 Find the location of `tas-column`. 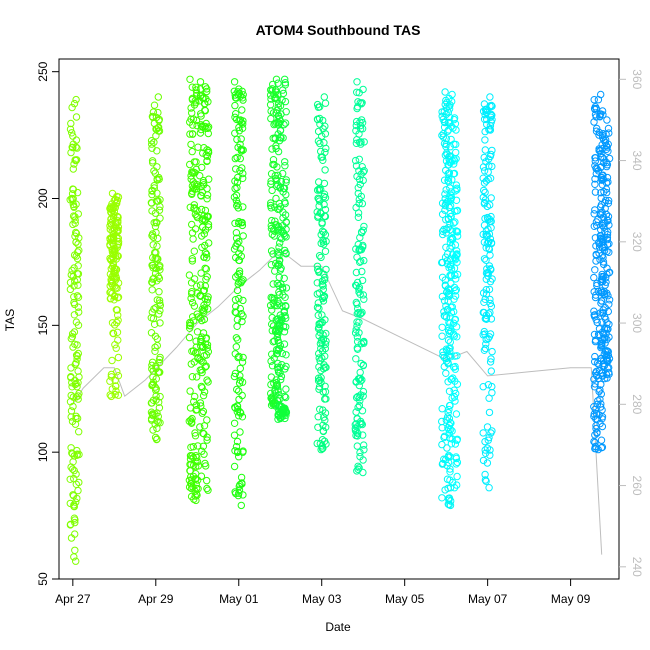

tas-column is located at coordinates (359, 277).